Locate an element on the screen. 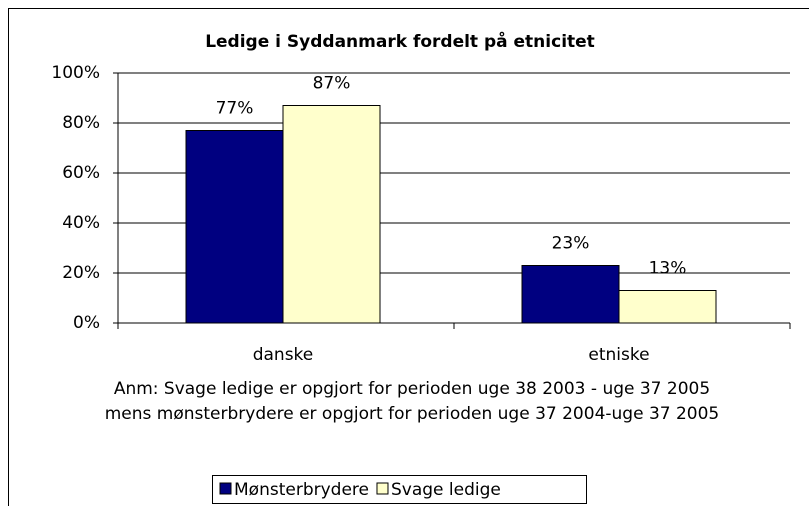 The image size is (809, 506). legend-box is located at coordinates (399, 489).